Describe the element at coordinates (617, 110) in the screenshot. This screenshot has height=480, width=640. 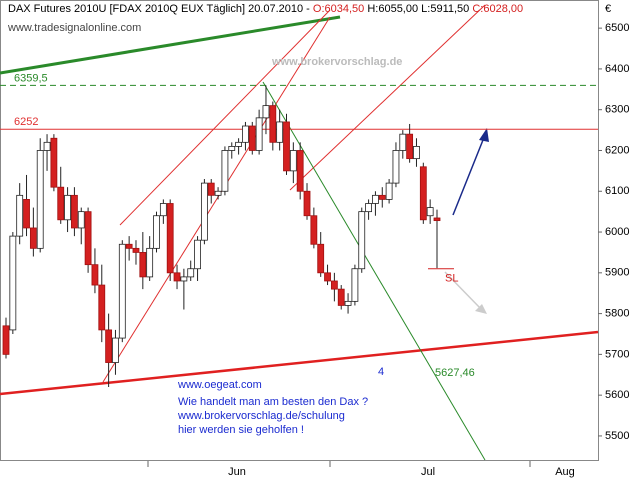
I see `y-tick-label: 6300` at that location.